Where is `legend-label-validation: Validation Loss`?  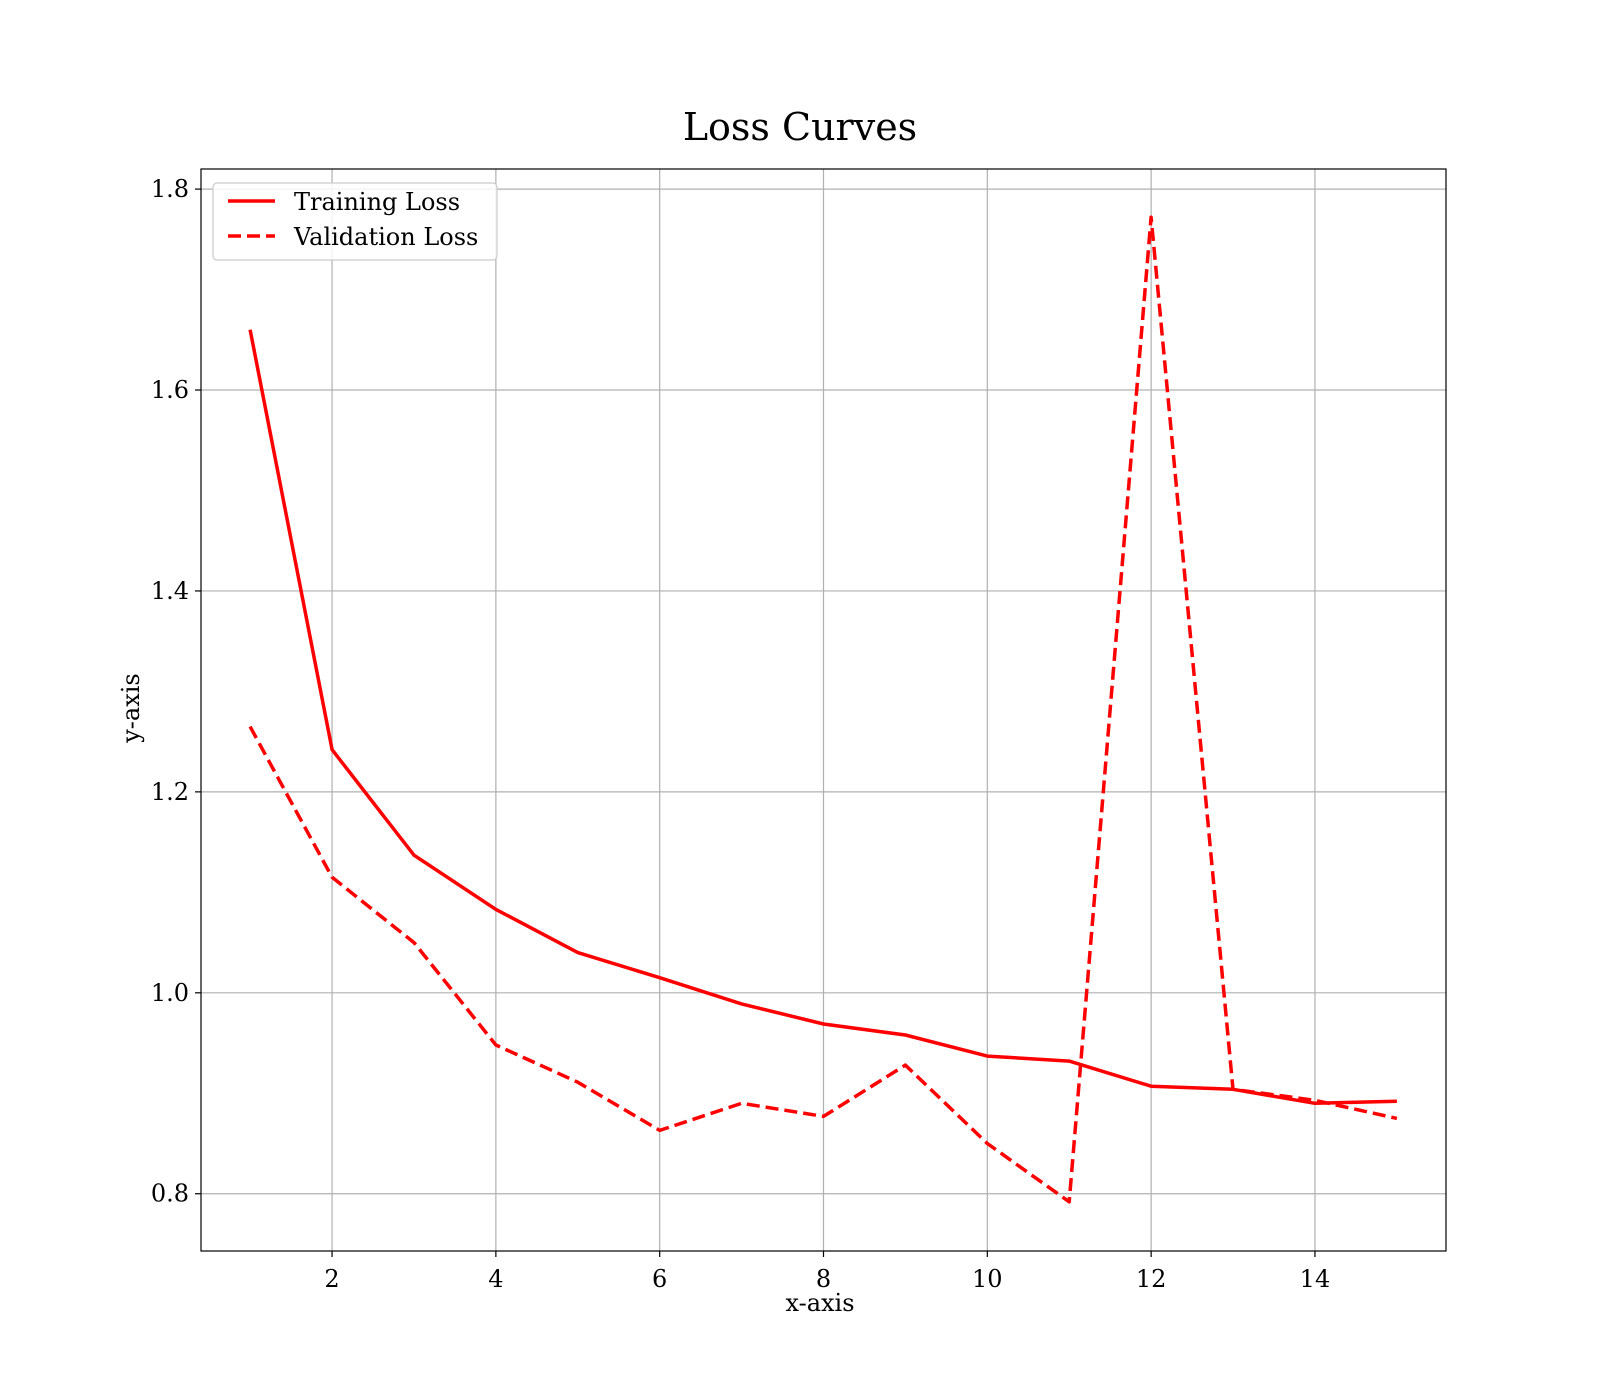 legend-label-validation: Validation Loss is located at coordinates (385, 237).